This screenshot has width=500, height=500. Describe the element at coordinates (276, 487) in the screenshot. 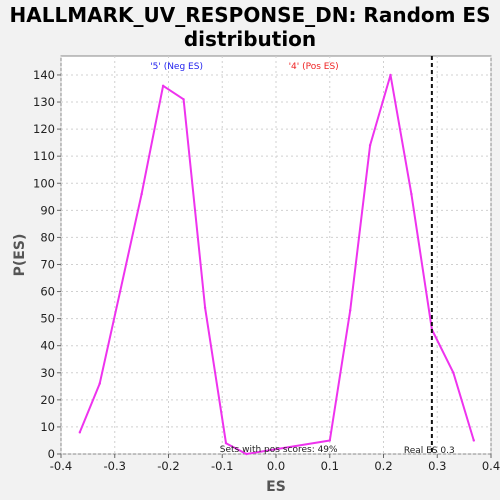

I see `x-axis-label: ES` at that location.